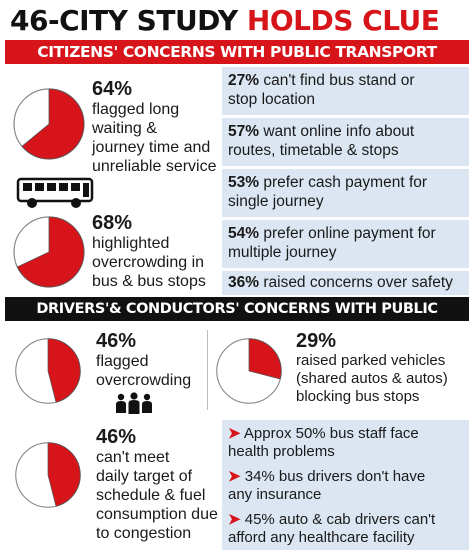 The height and width of the screenshot is (556, 474). I want to click on item-text-2: stop location, so click(272, 99).